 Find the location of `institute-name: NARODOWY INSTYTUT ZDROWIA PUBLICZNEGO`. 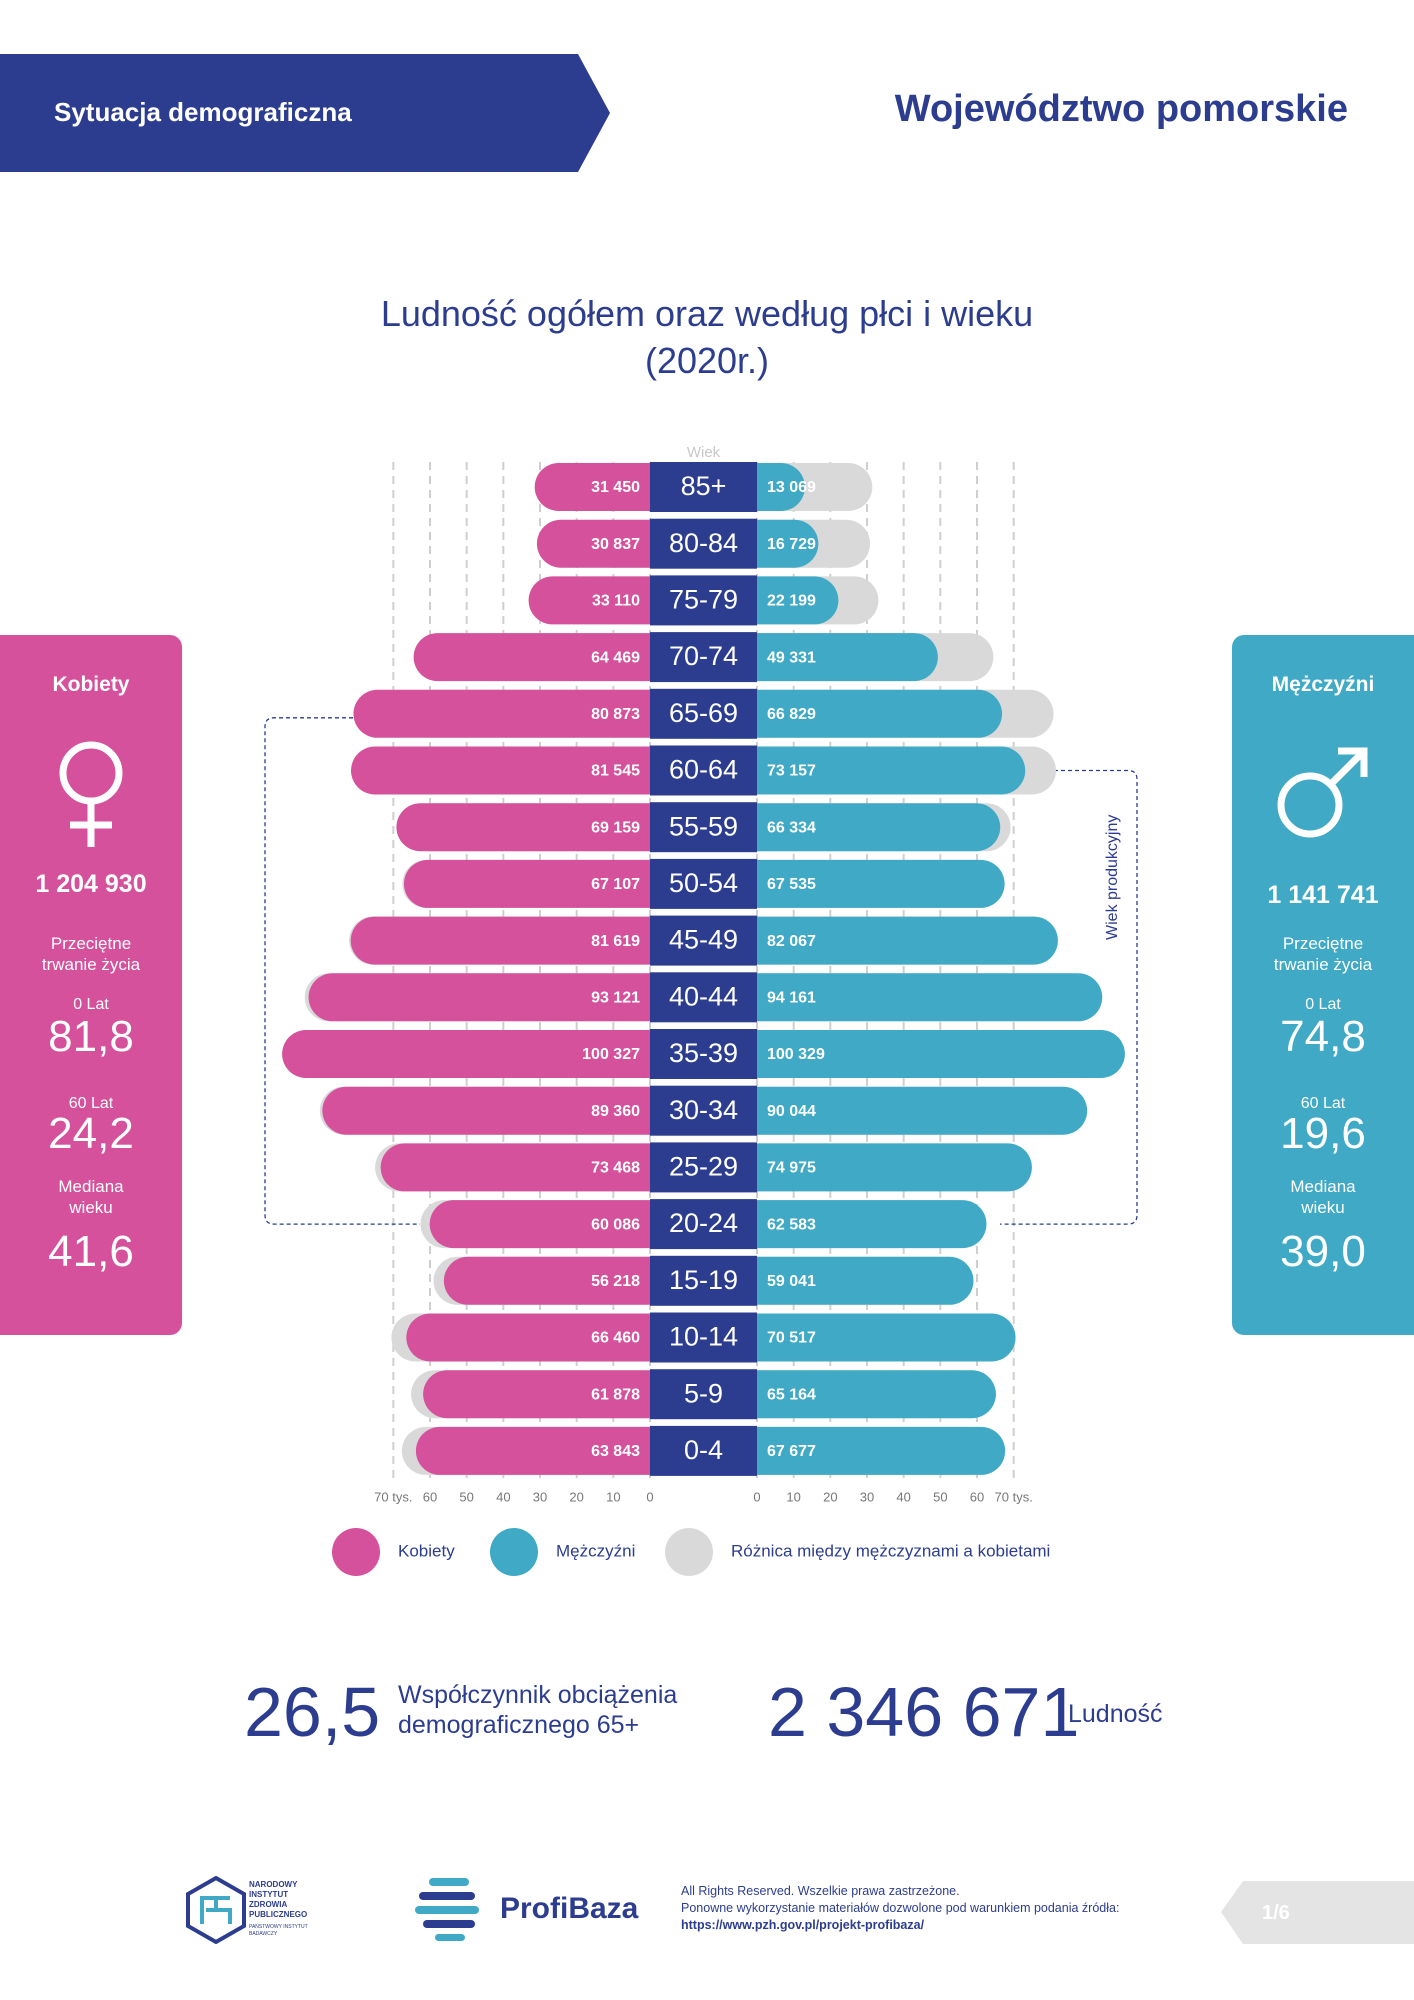

institute-name: NARODOWY INSTYTUT ZDROWIA PUBLICZNEGO is located at coordinates (278, 1899).